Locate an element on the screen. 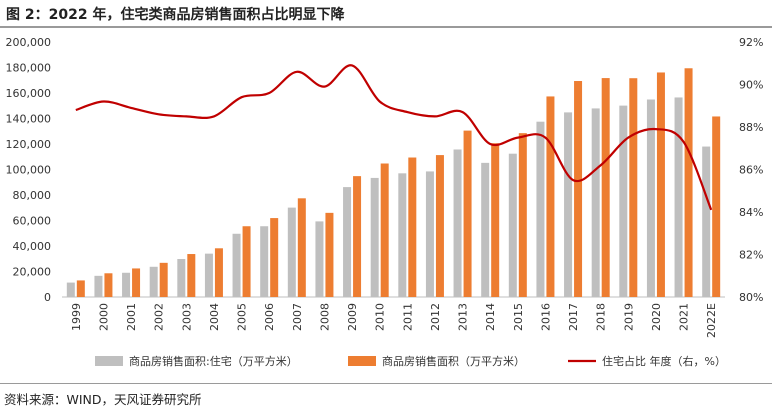  y-left-tick-label: 200,000 is located at coordinates (29, 42).